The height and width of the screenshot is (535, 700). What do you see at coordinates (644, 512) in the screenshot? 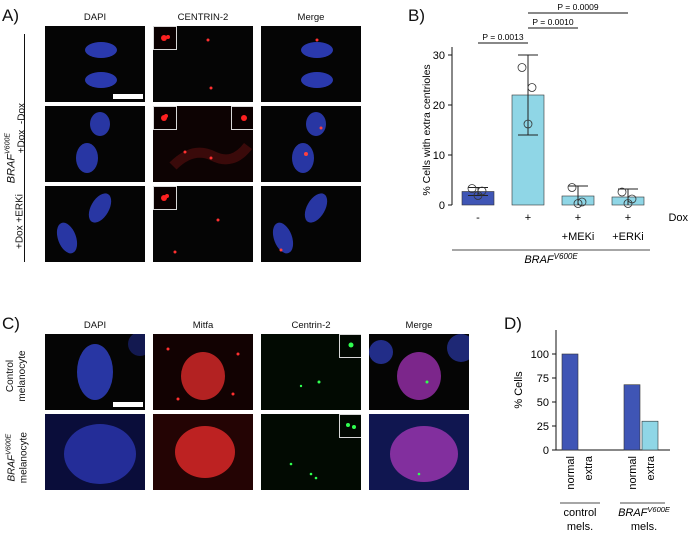
I see `group-label: BRAFV600E` at bounding box center [644, 512].